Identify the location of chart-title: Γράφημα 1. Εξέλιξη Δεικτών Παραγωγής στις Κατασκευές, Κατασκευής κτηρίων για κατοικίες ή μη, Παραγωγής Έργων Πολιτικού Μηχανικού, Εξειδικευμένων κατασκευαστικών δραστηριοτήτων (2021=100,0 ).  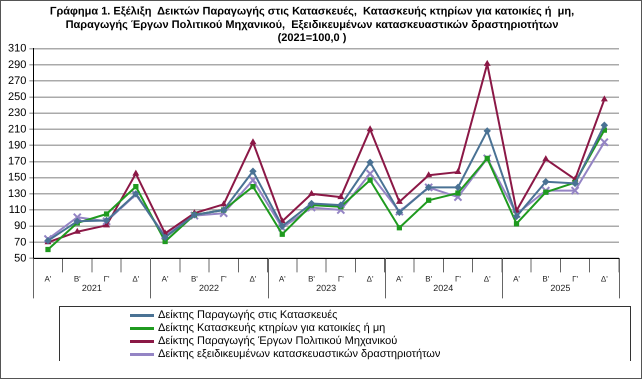
(312, 25).